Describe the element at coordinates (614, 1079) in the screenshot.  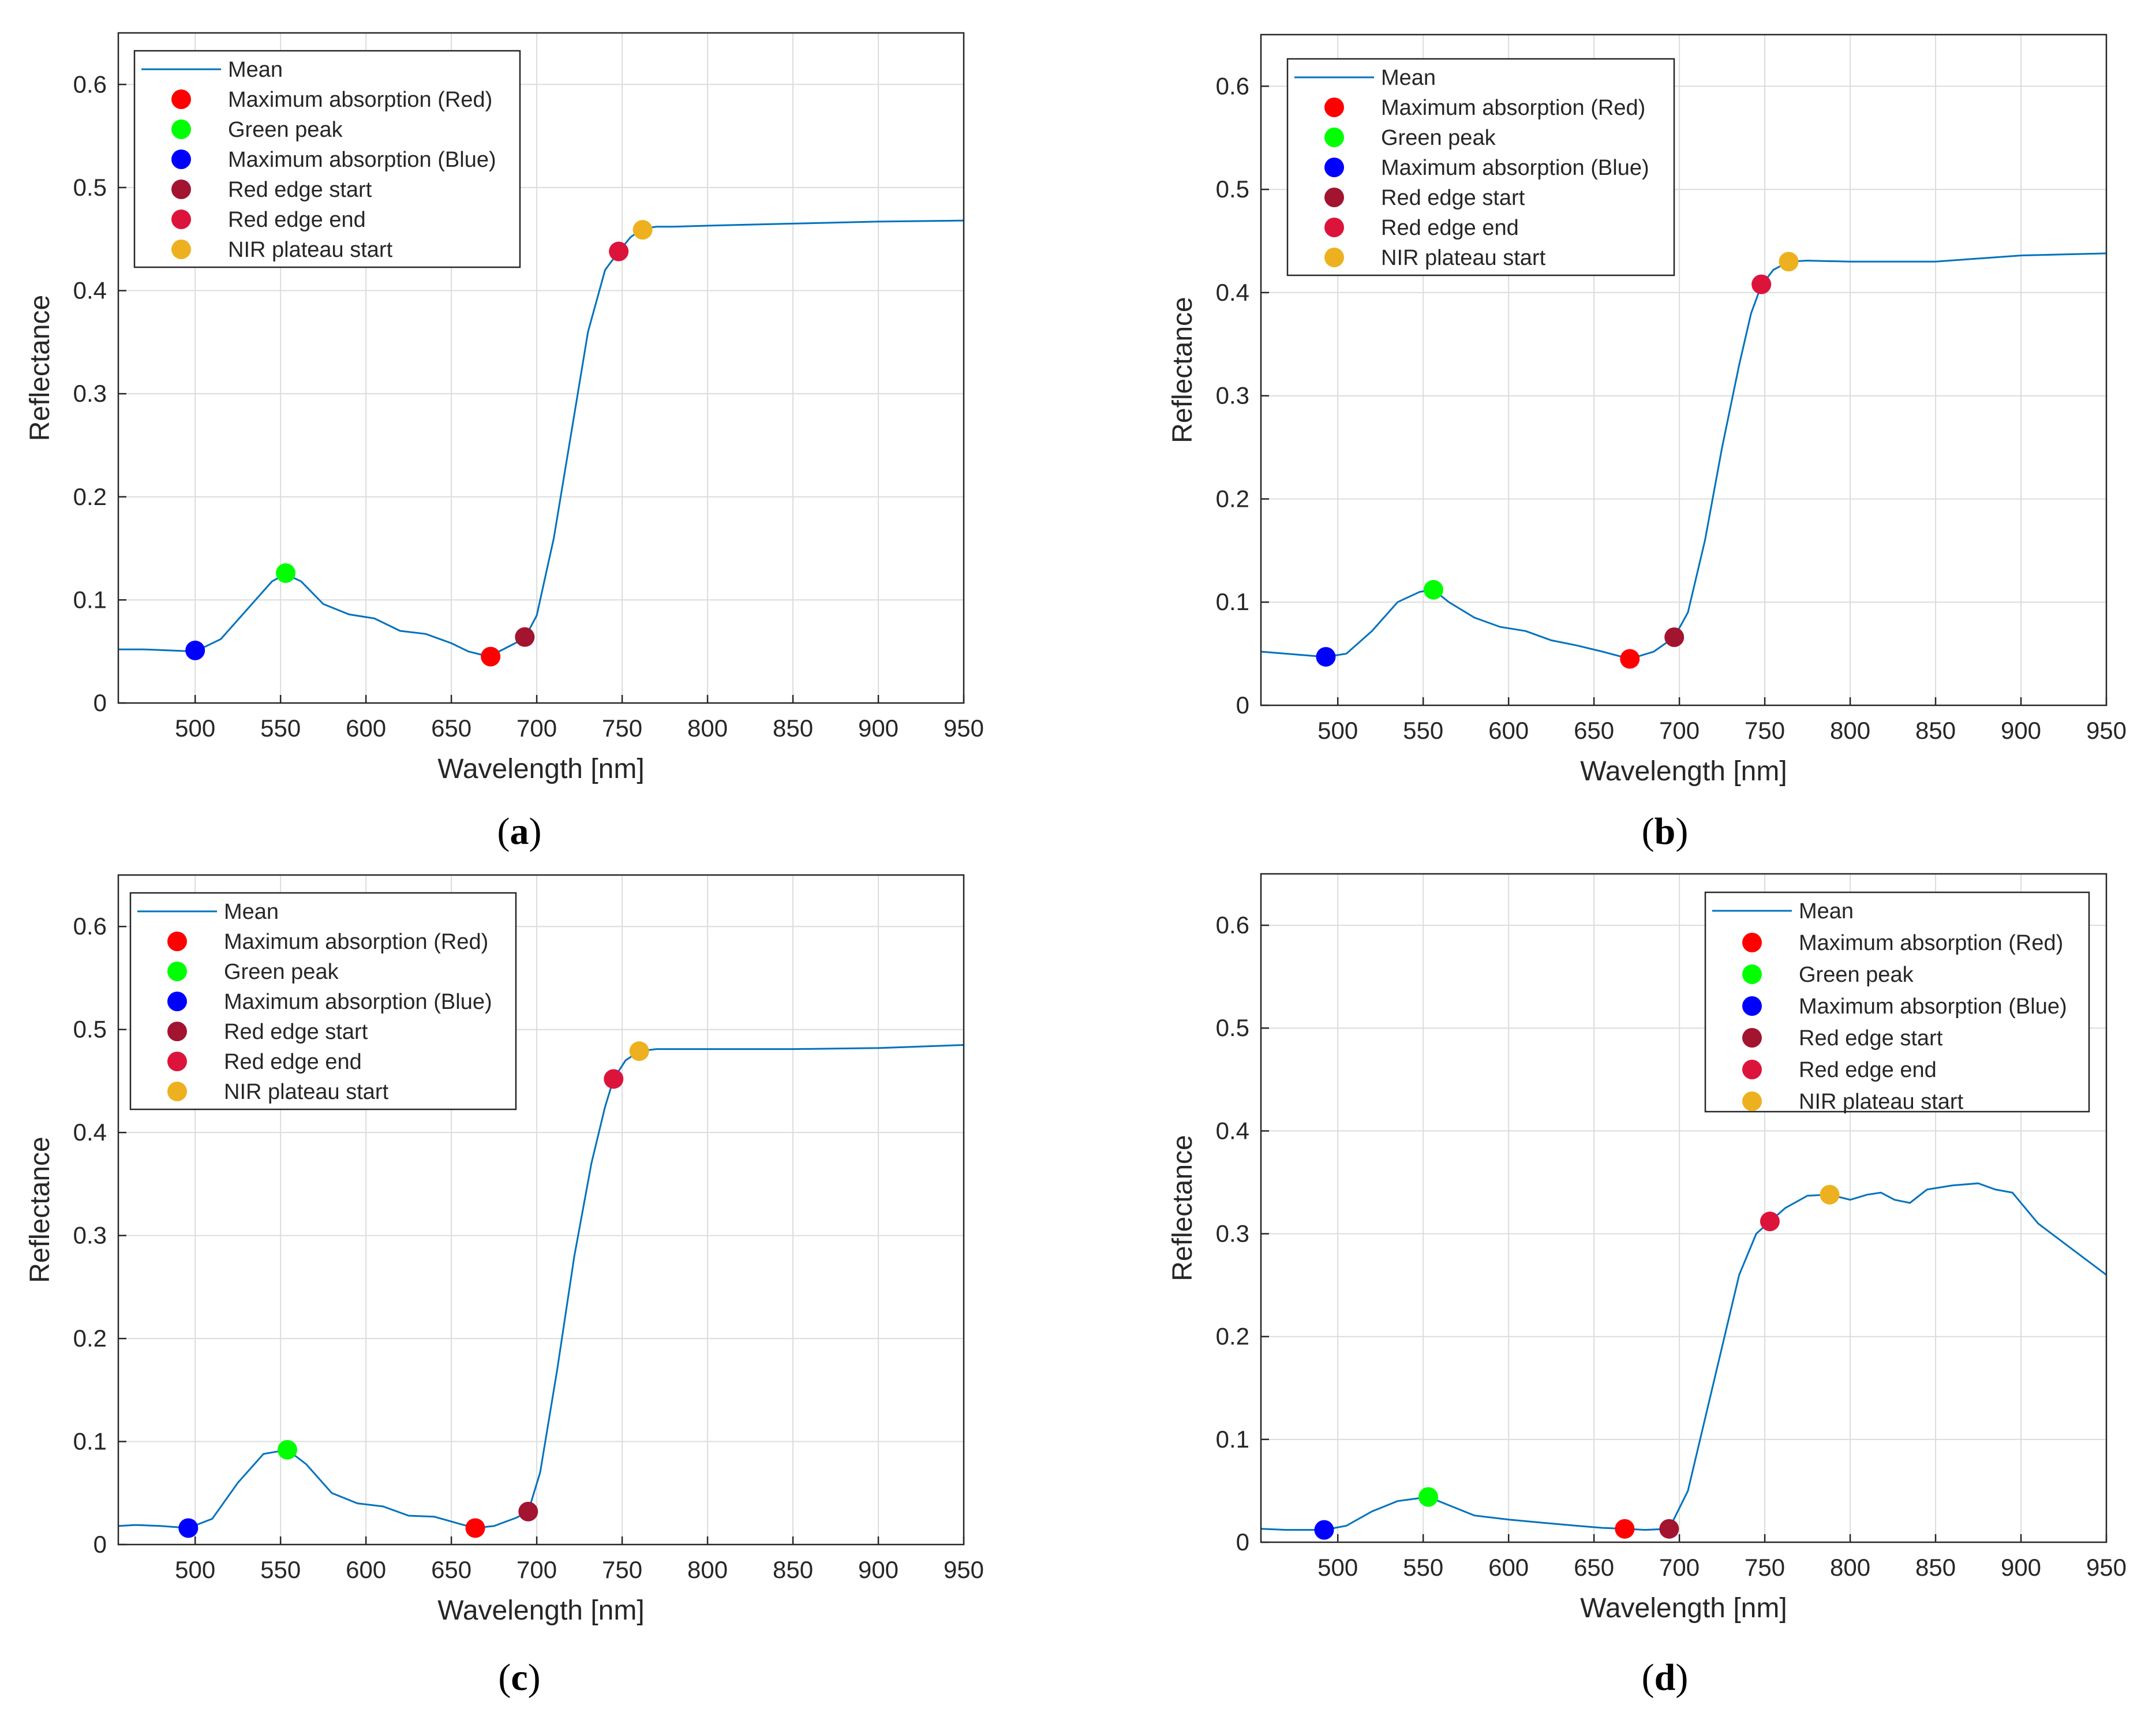
I see `marker-red-edge-end` at that location.